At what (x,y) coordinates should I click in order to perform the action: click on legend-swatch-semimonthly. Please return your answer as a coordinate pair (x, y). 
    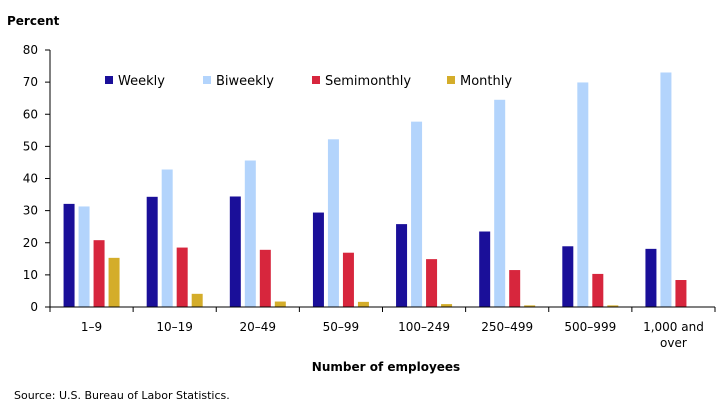
    Looking at the image, I should click on (316, 80).